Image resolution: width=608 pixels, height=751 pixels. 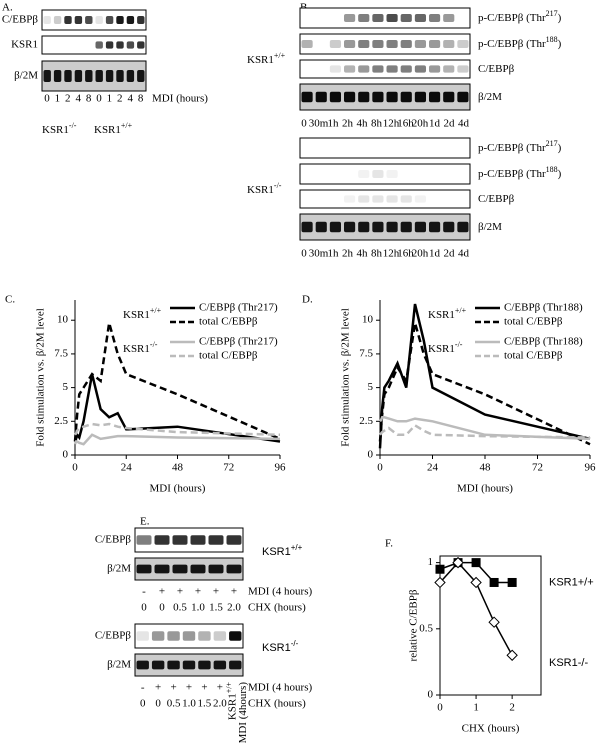 I want to click on row-label: C/EBPβ, so click(x=496, y=199).